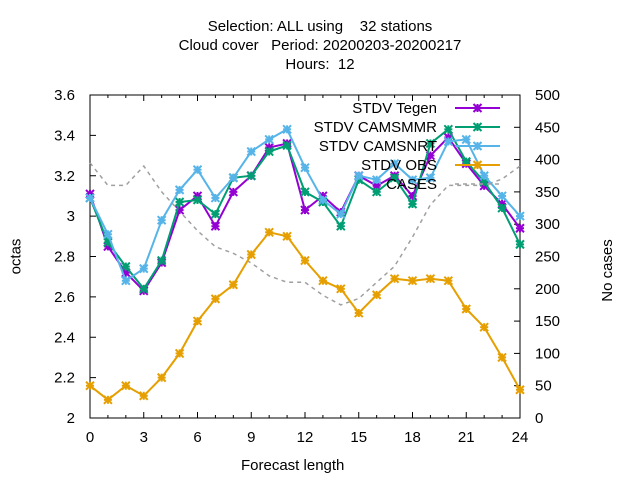 The image size is (640, 480). Describe the element at coordinates (64, 176) in the screenshot. I see `y-tick-label: 3.2` at that location.